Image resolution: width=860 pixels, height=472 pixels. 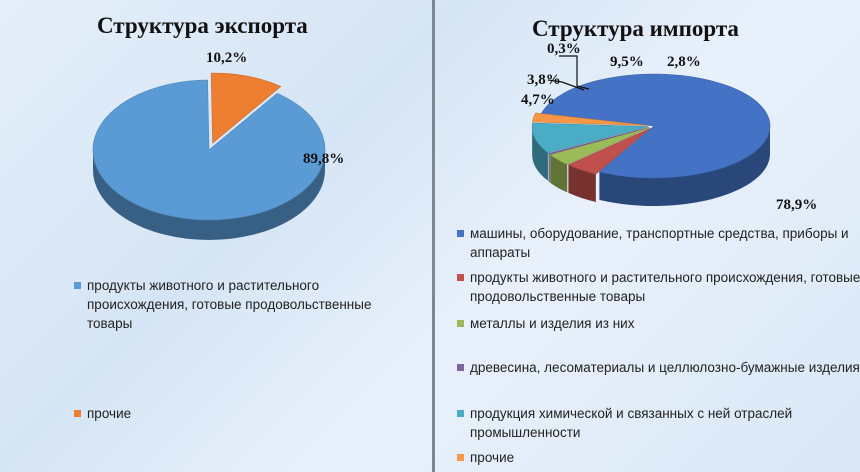 I want to click on data-label-6: 2,8%, so click(x=684, y=62).